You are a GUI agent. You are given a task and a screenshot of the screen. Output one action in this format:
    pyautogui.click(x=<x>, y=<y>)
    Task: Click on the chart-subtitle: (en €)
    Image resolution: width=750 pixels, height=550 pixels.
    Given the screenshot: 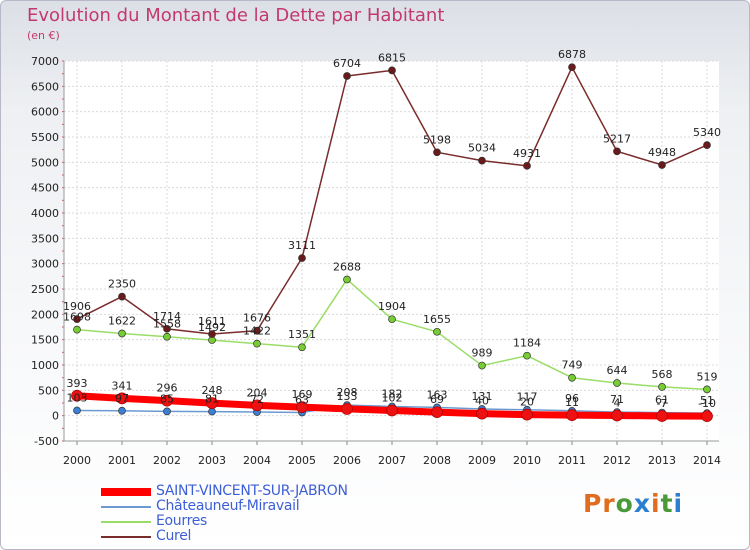 What is the action you would take?
    pyautogui.click(x=43, y=35)
    